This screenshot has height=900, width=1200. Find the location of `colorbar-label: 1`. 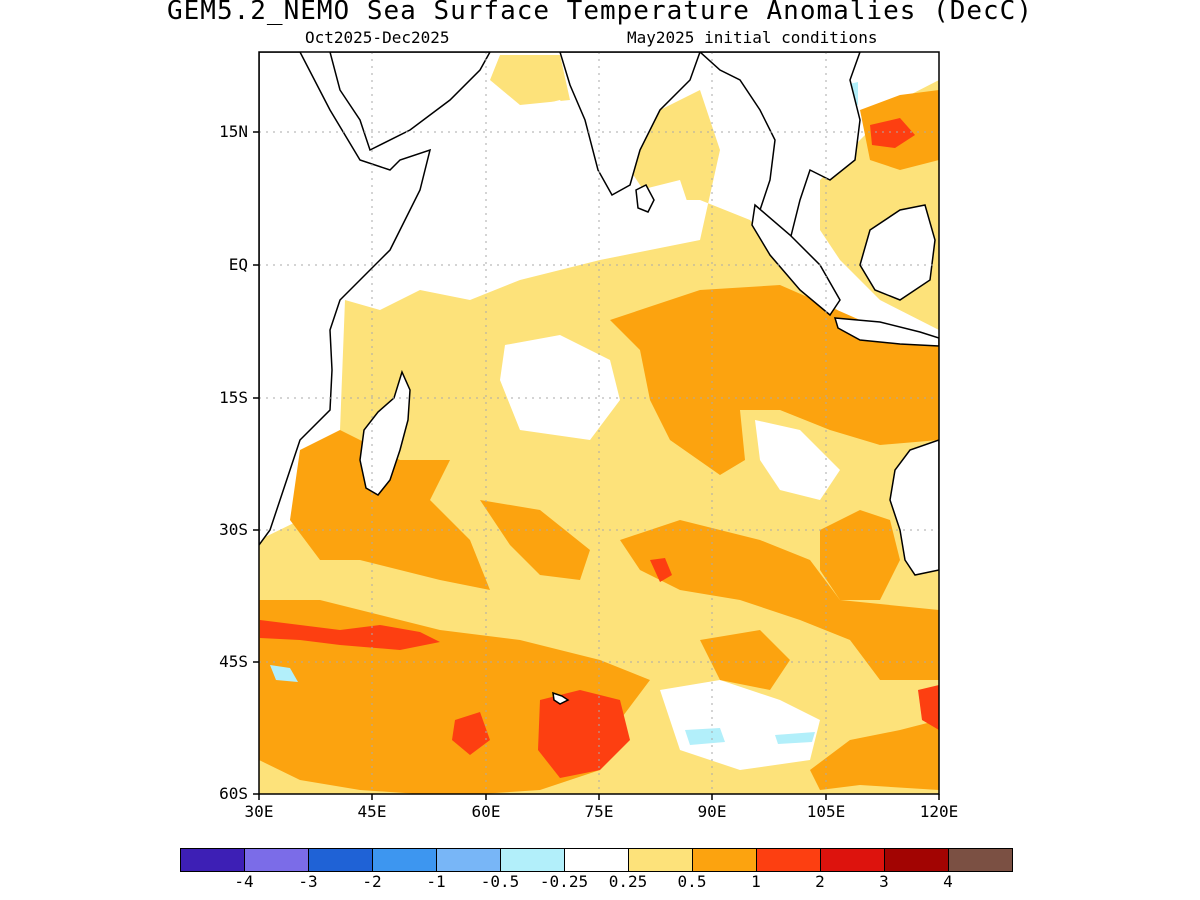

colorbar-label: 1 is located at coordinates (756, 881).